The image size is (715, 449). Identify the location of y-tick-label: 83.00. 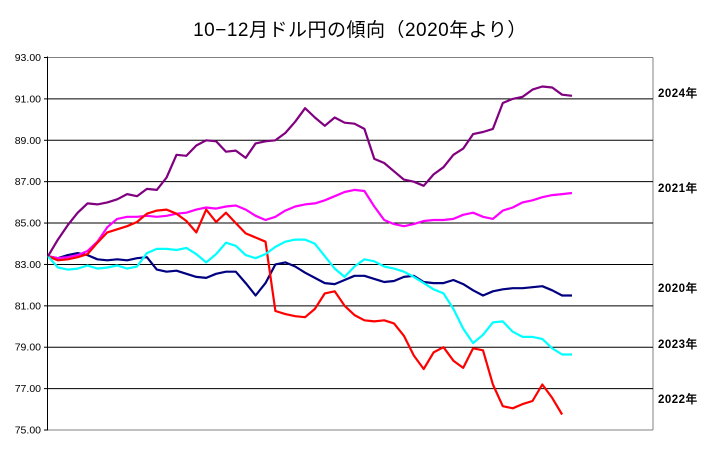
(28, 265).